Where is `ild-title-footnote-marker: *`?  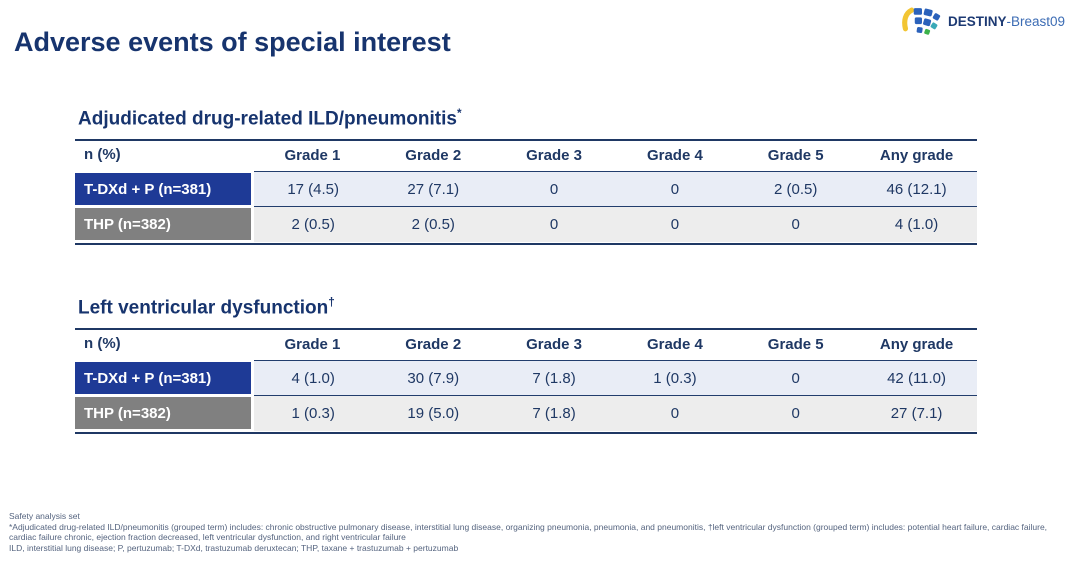
ild-title-footnote-marker: * is located at coordinates (459, 113).